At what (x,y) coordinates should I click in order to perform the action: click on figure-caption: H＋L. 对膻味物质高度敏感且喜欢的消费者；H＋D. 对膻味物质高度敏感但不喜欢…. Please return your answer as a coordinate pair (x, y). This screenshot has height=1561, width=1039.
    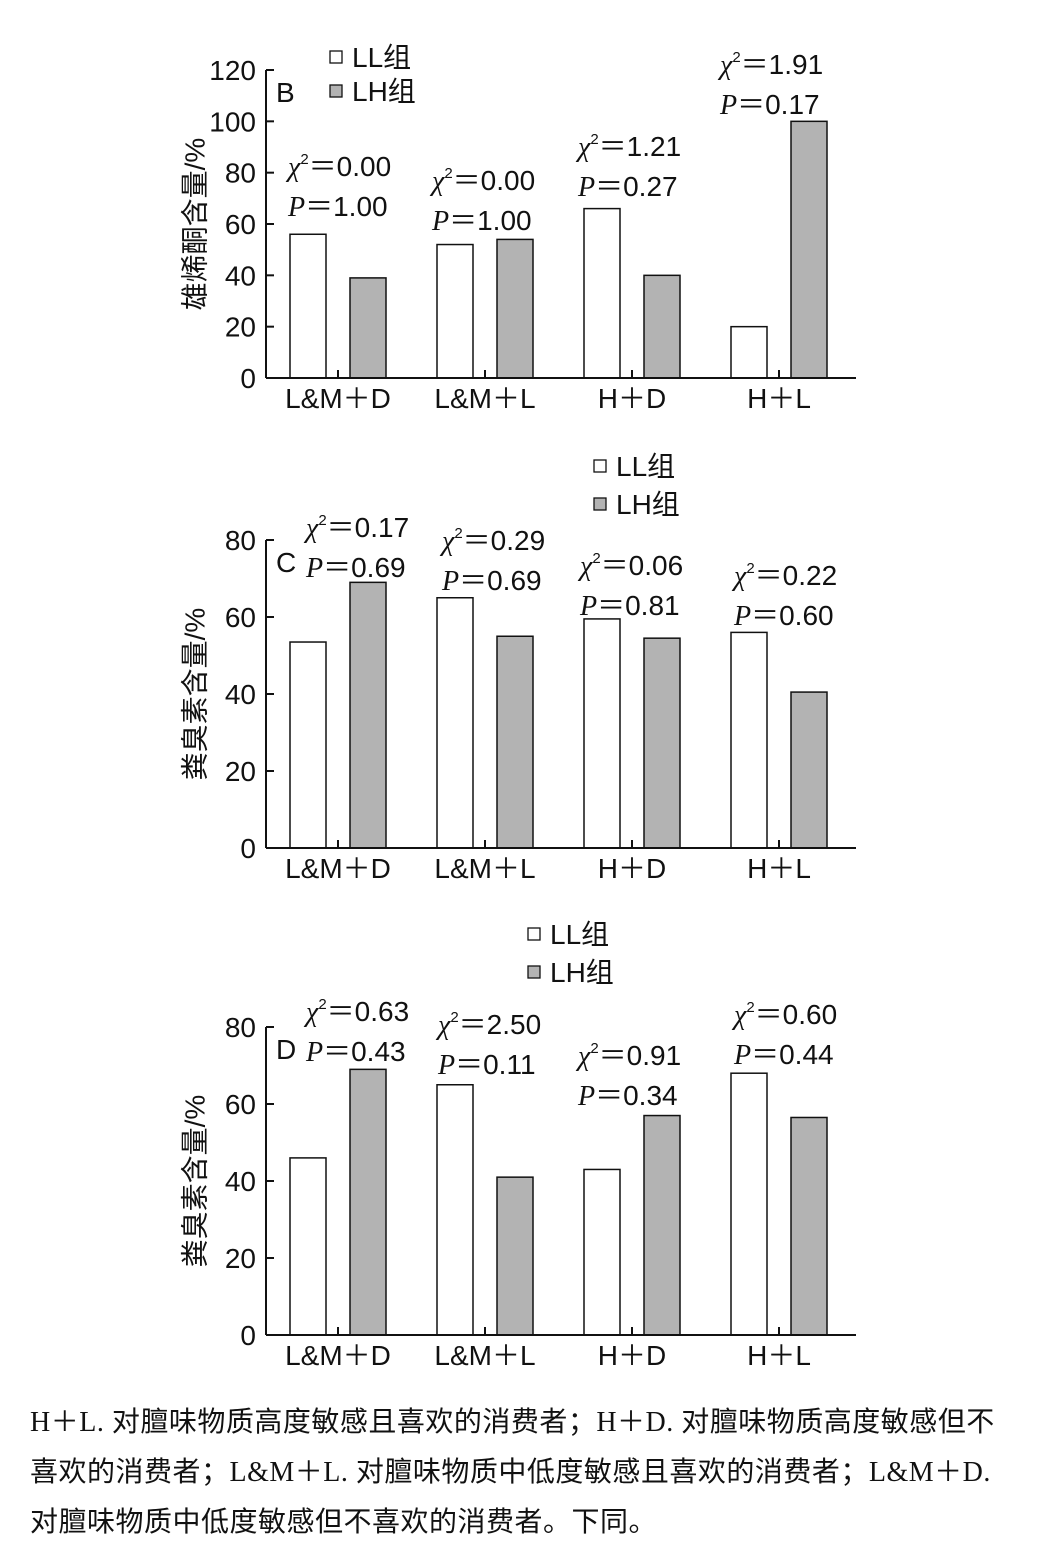
    Looking at the image, I should click on (512, 1472).